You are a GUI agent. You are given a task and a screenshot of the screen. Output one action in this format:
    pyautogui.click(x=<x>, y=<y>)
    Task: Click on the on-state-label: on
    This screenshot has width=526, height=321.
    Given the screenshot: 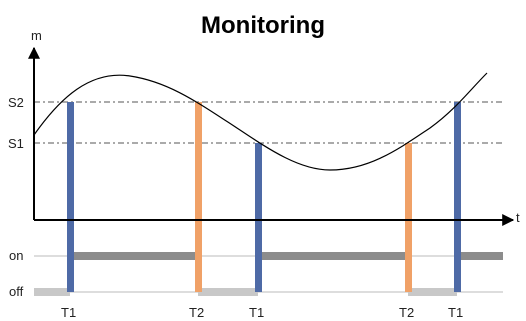 What is the action you would take?
    pyautogui.click(x=16, y=255)
    